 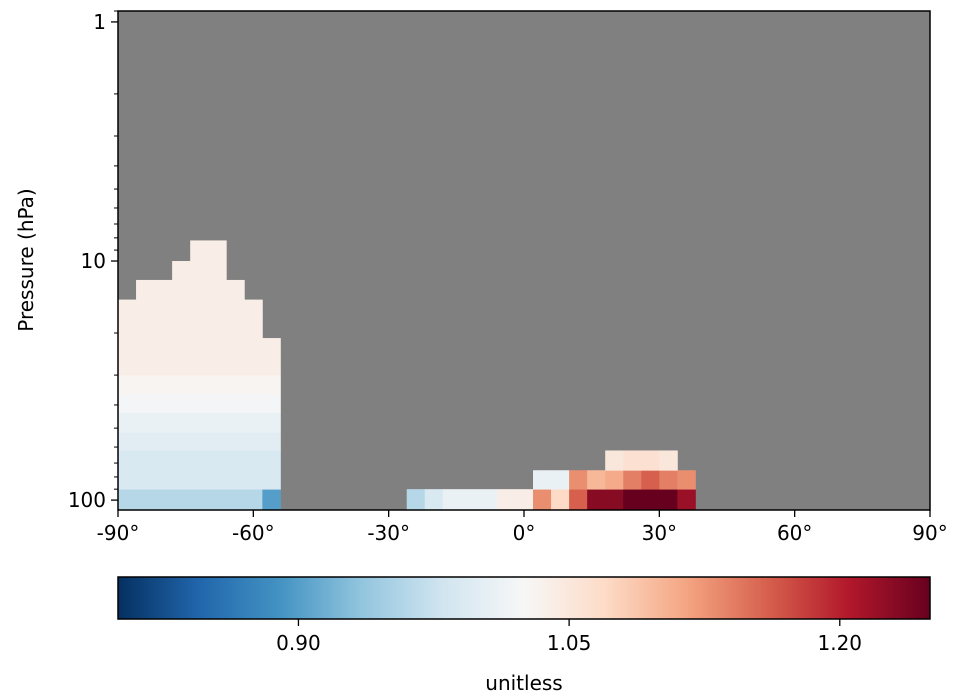 What do you see at coordinates (93, 261) in the screenshot?
I see `y-axis: 1 10 100` at bounding box center [93, 261].